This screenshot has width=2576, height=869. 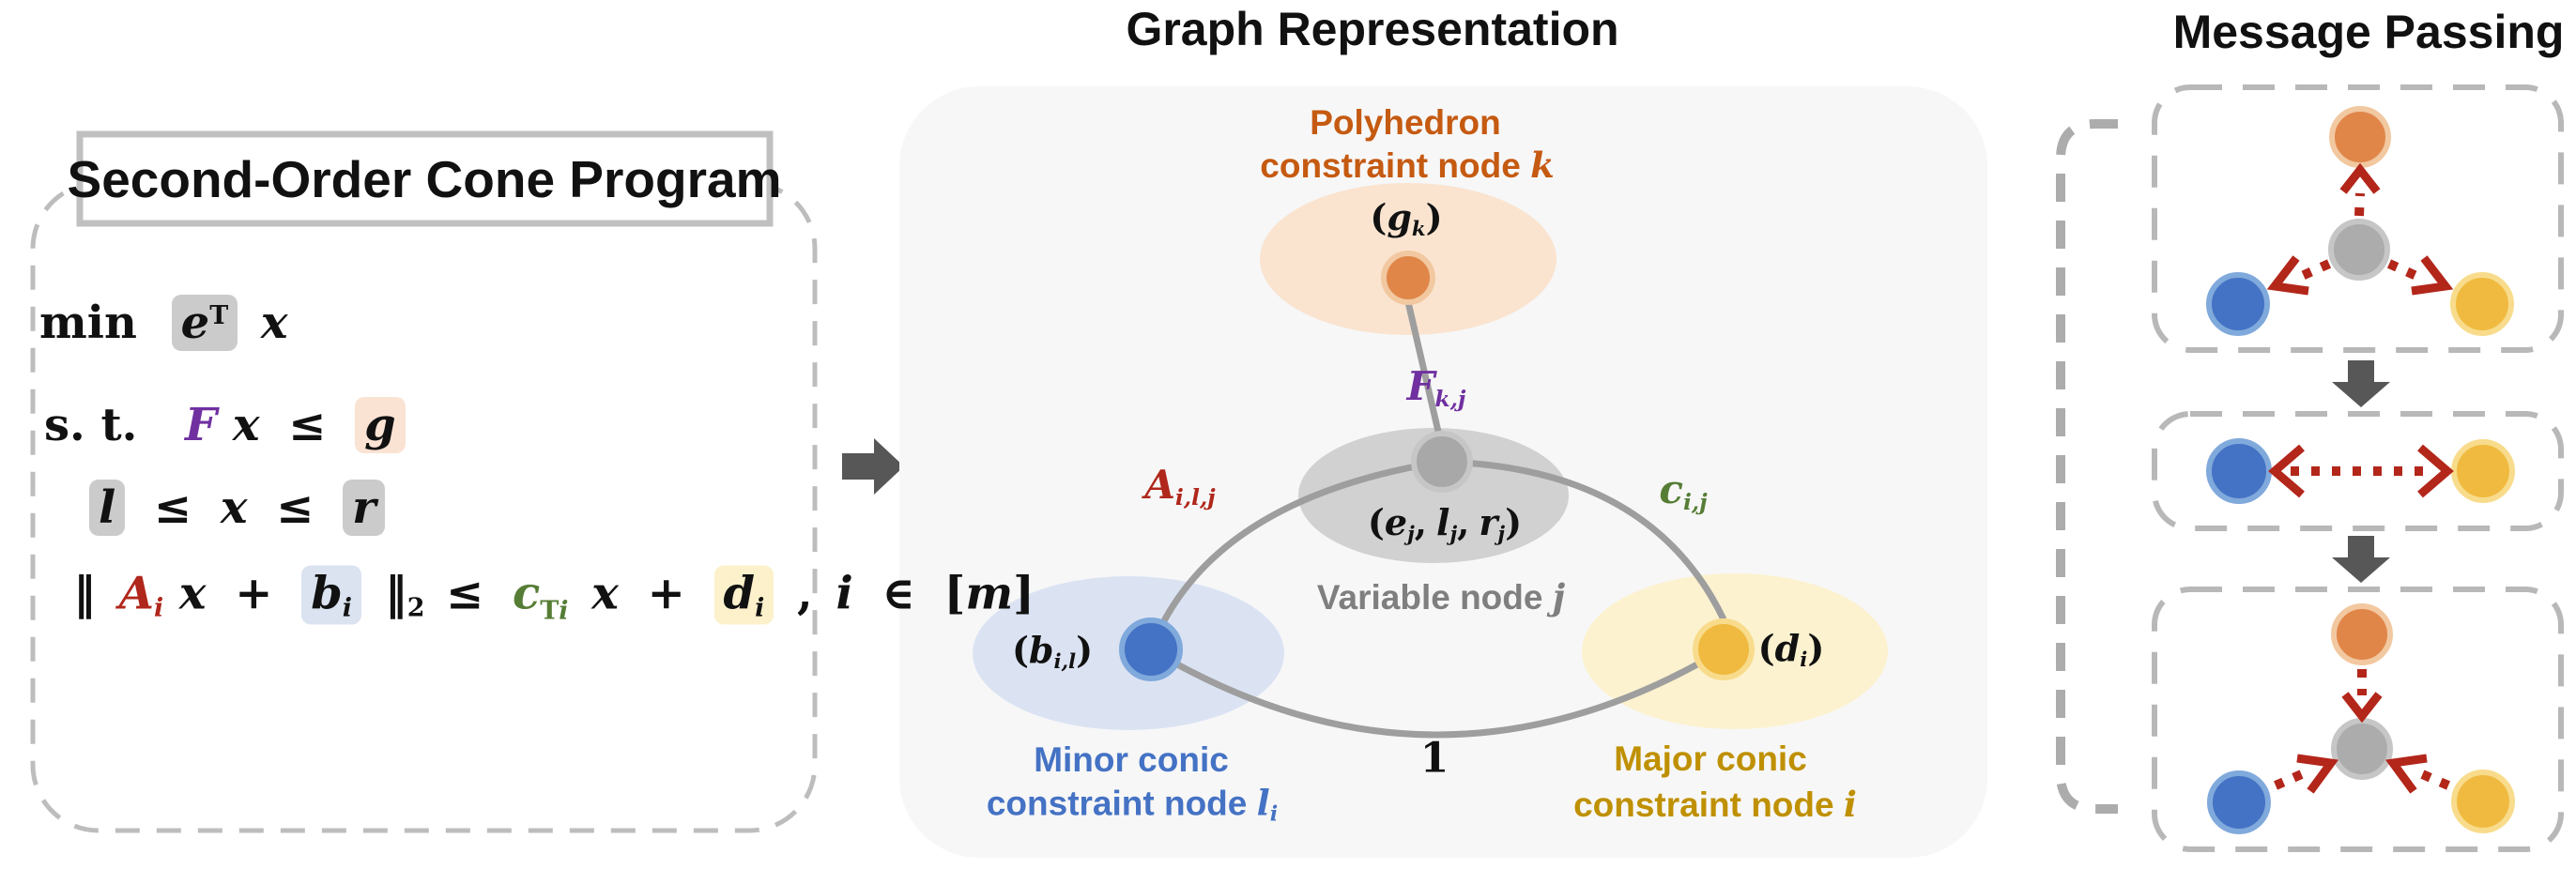 I want to click on l-highlight: l, so click(x=108, y=508).